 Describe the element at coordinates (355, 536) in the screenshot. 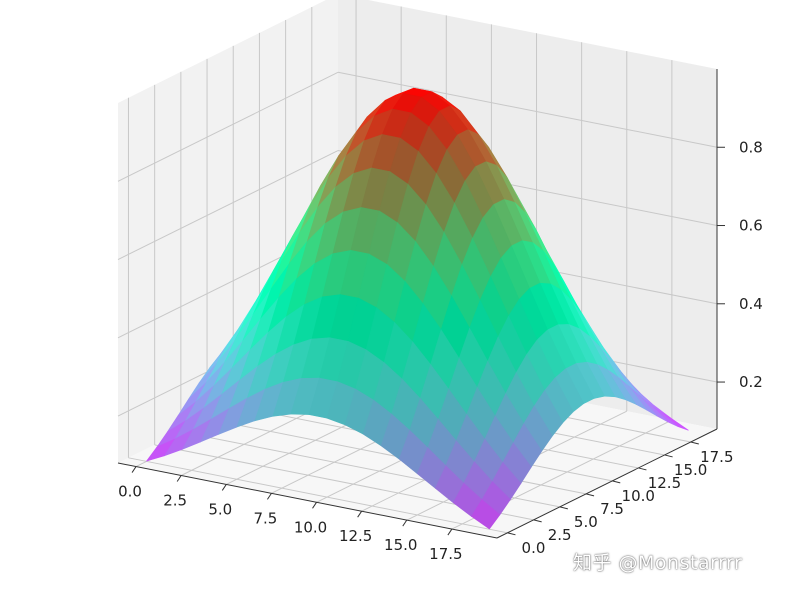

I see `x-tick-label: 12.5` at that location.